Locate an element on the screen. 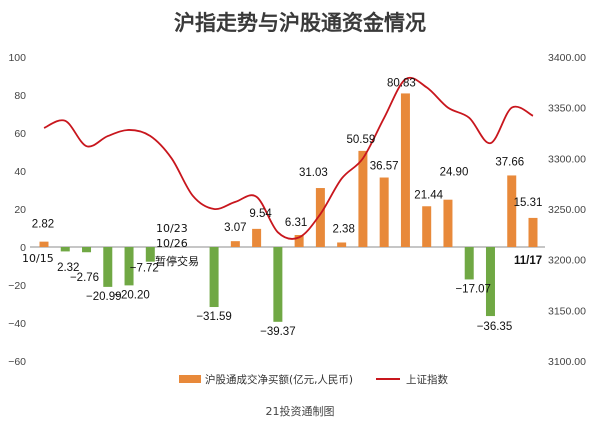 The width and height of the screenshot is (602, 433). bar-data-label: 31.03 is located at coordinates (313, 173).